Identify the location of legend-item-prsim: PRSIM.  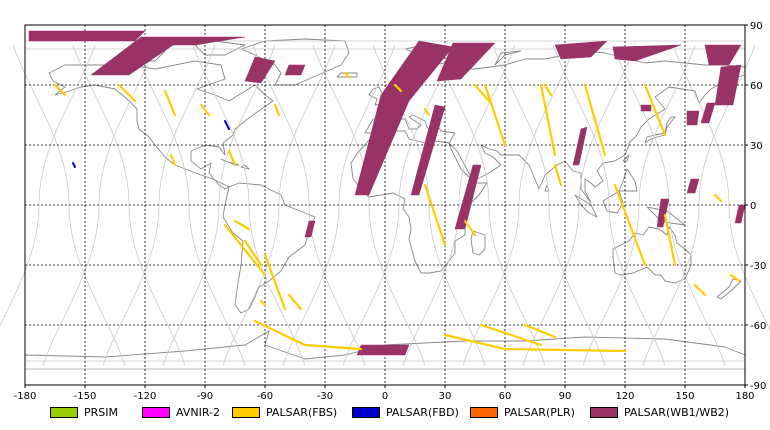
(84, 412).